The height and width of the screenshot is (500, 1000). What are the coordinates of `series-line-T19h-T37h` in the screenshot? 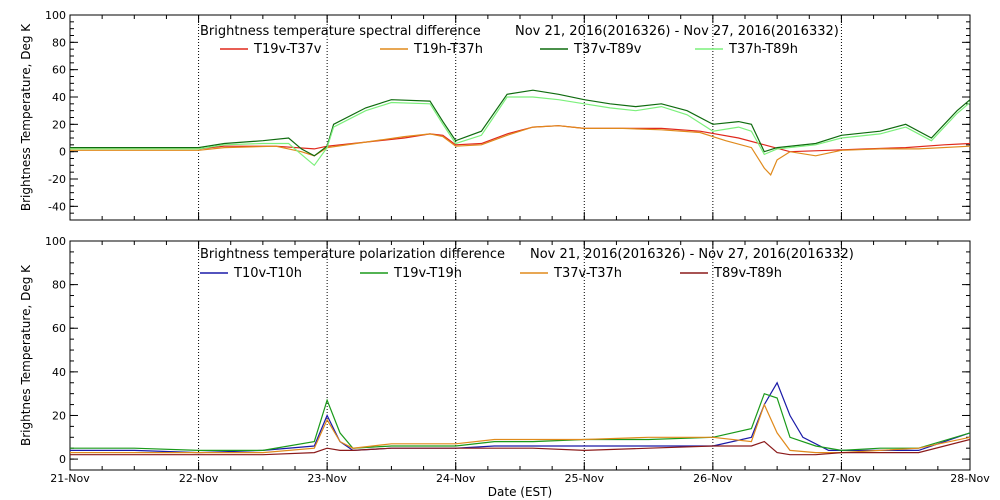 It's located at (520, 150).